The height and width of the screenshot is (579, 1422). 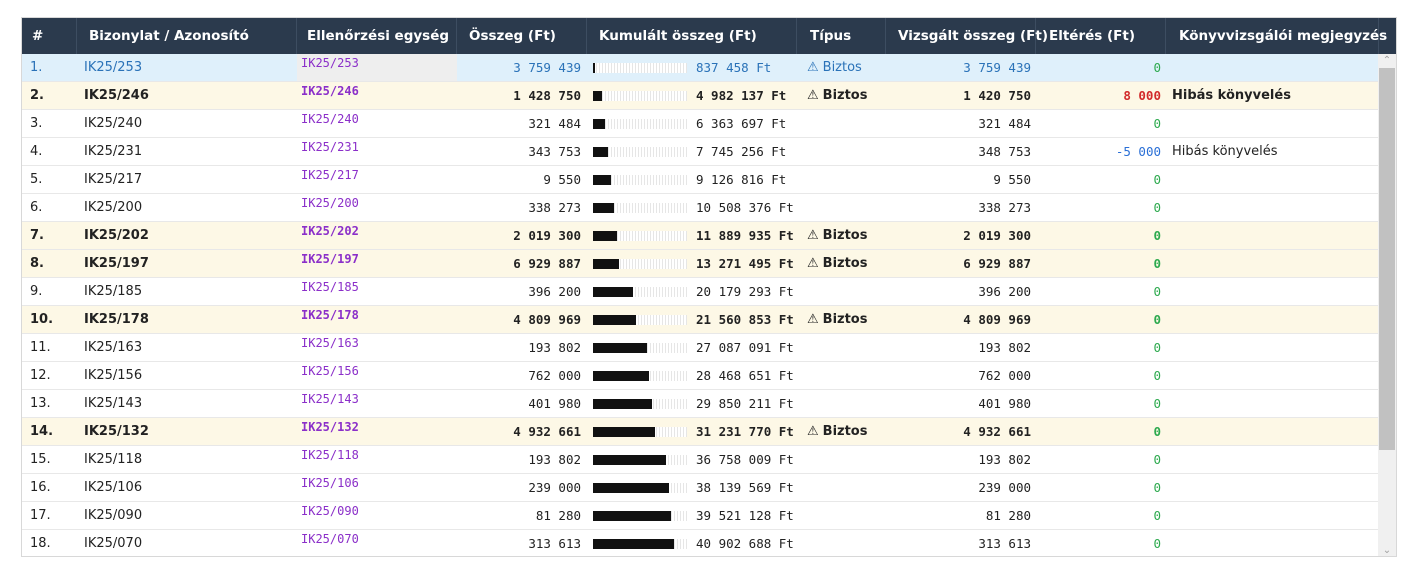 I want to click on control-unit-link: IK25/156, so click(x=330, y=371).